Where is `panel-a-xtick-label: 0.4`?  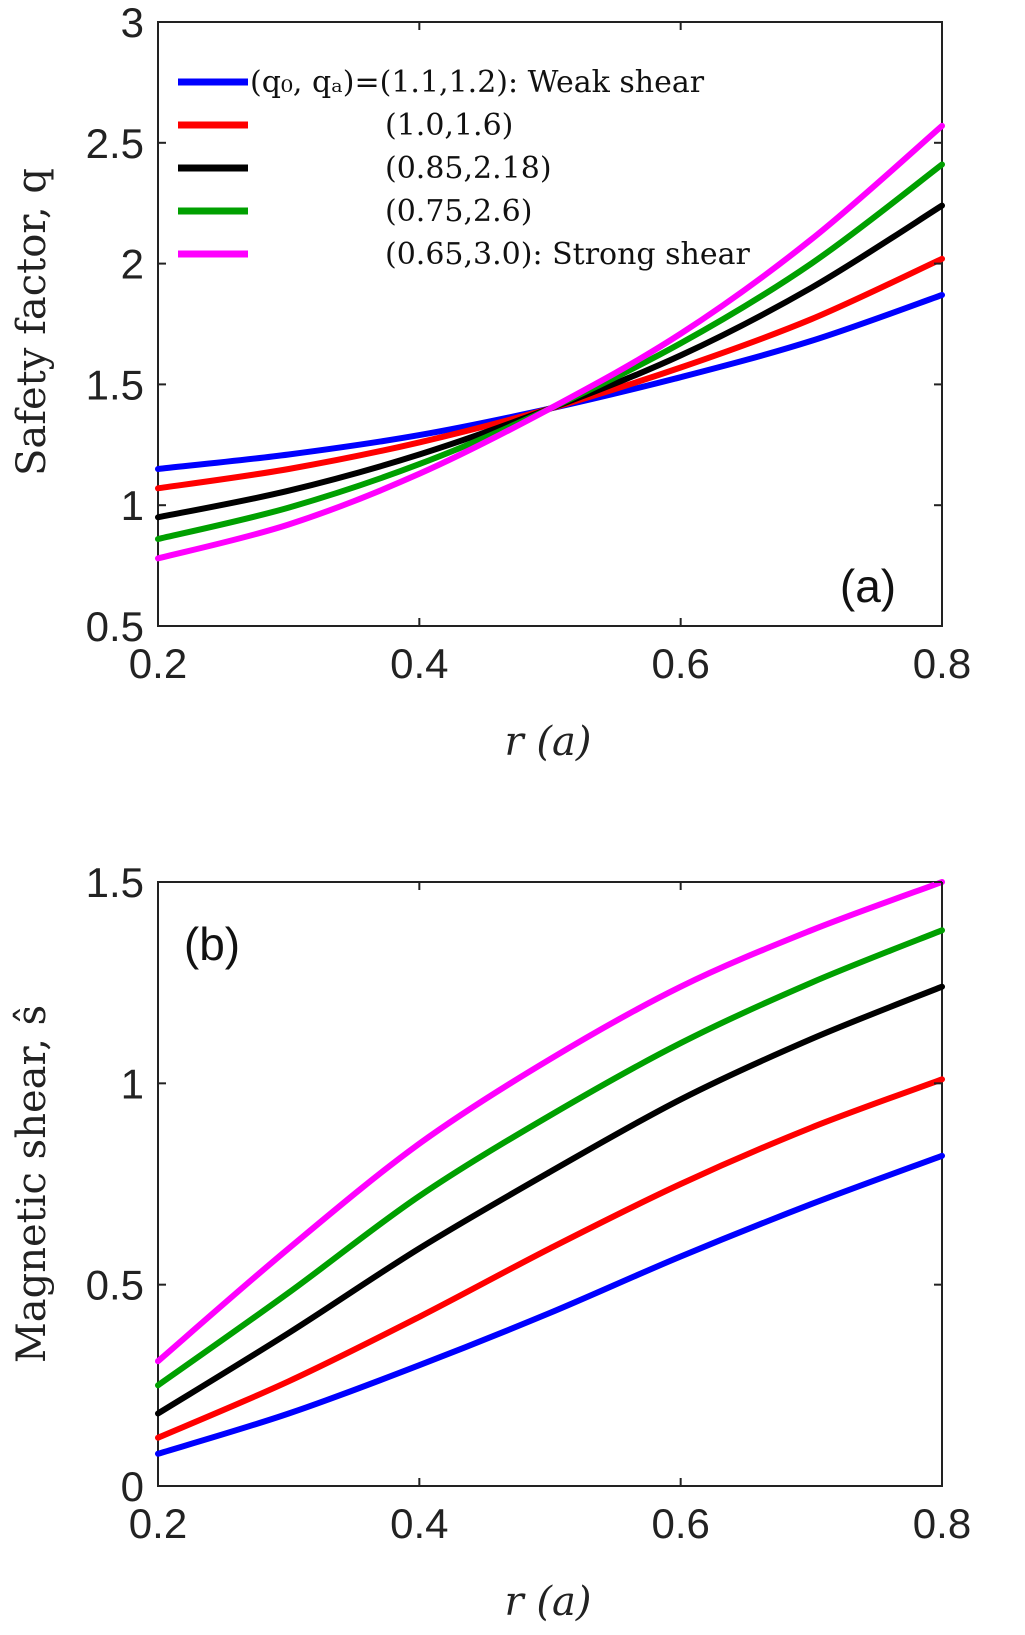
panel-a-xtick-label: 0.4 is located at coordinates (419, 663).